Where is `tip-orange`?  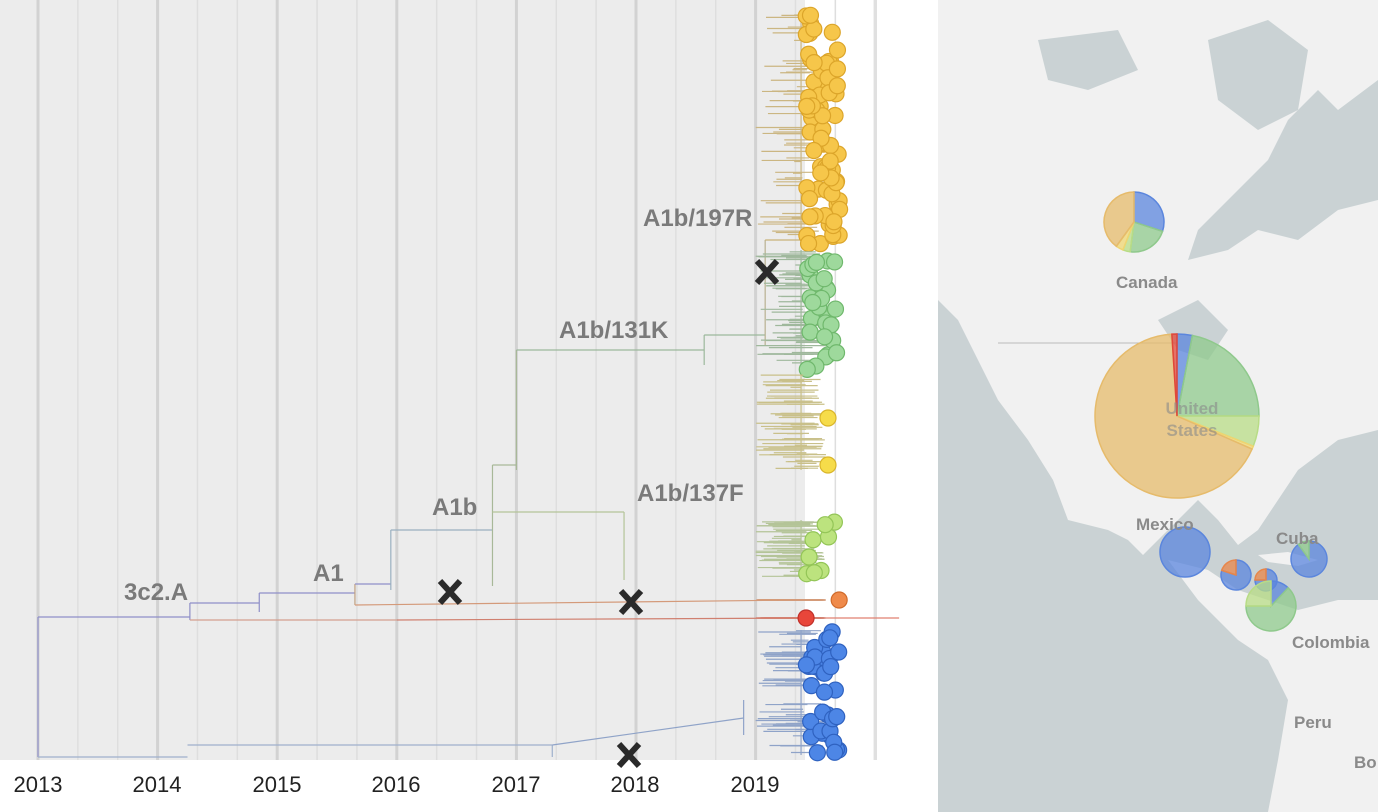
tip-orange is located at coordinates (839, 600).